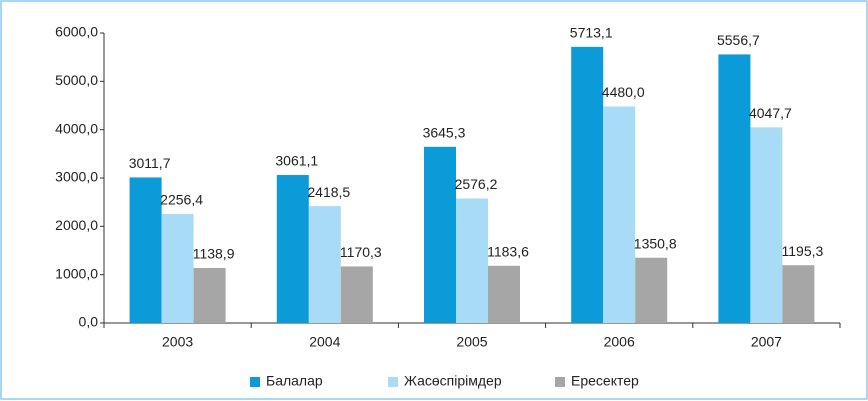  I want to click on legend-label: Балалар, so click(294, 381).